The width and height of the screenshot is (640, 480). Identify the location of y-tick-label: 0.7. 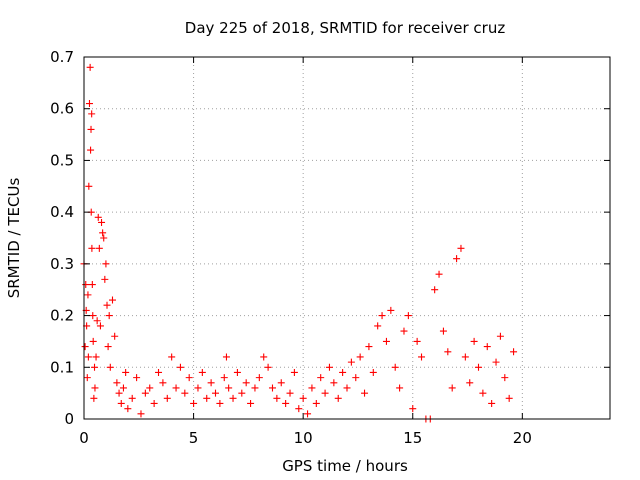
(62, 57).